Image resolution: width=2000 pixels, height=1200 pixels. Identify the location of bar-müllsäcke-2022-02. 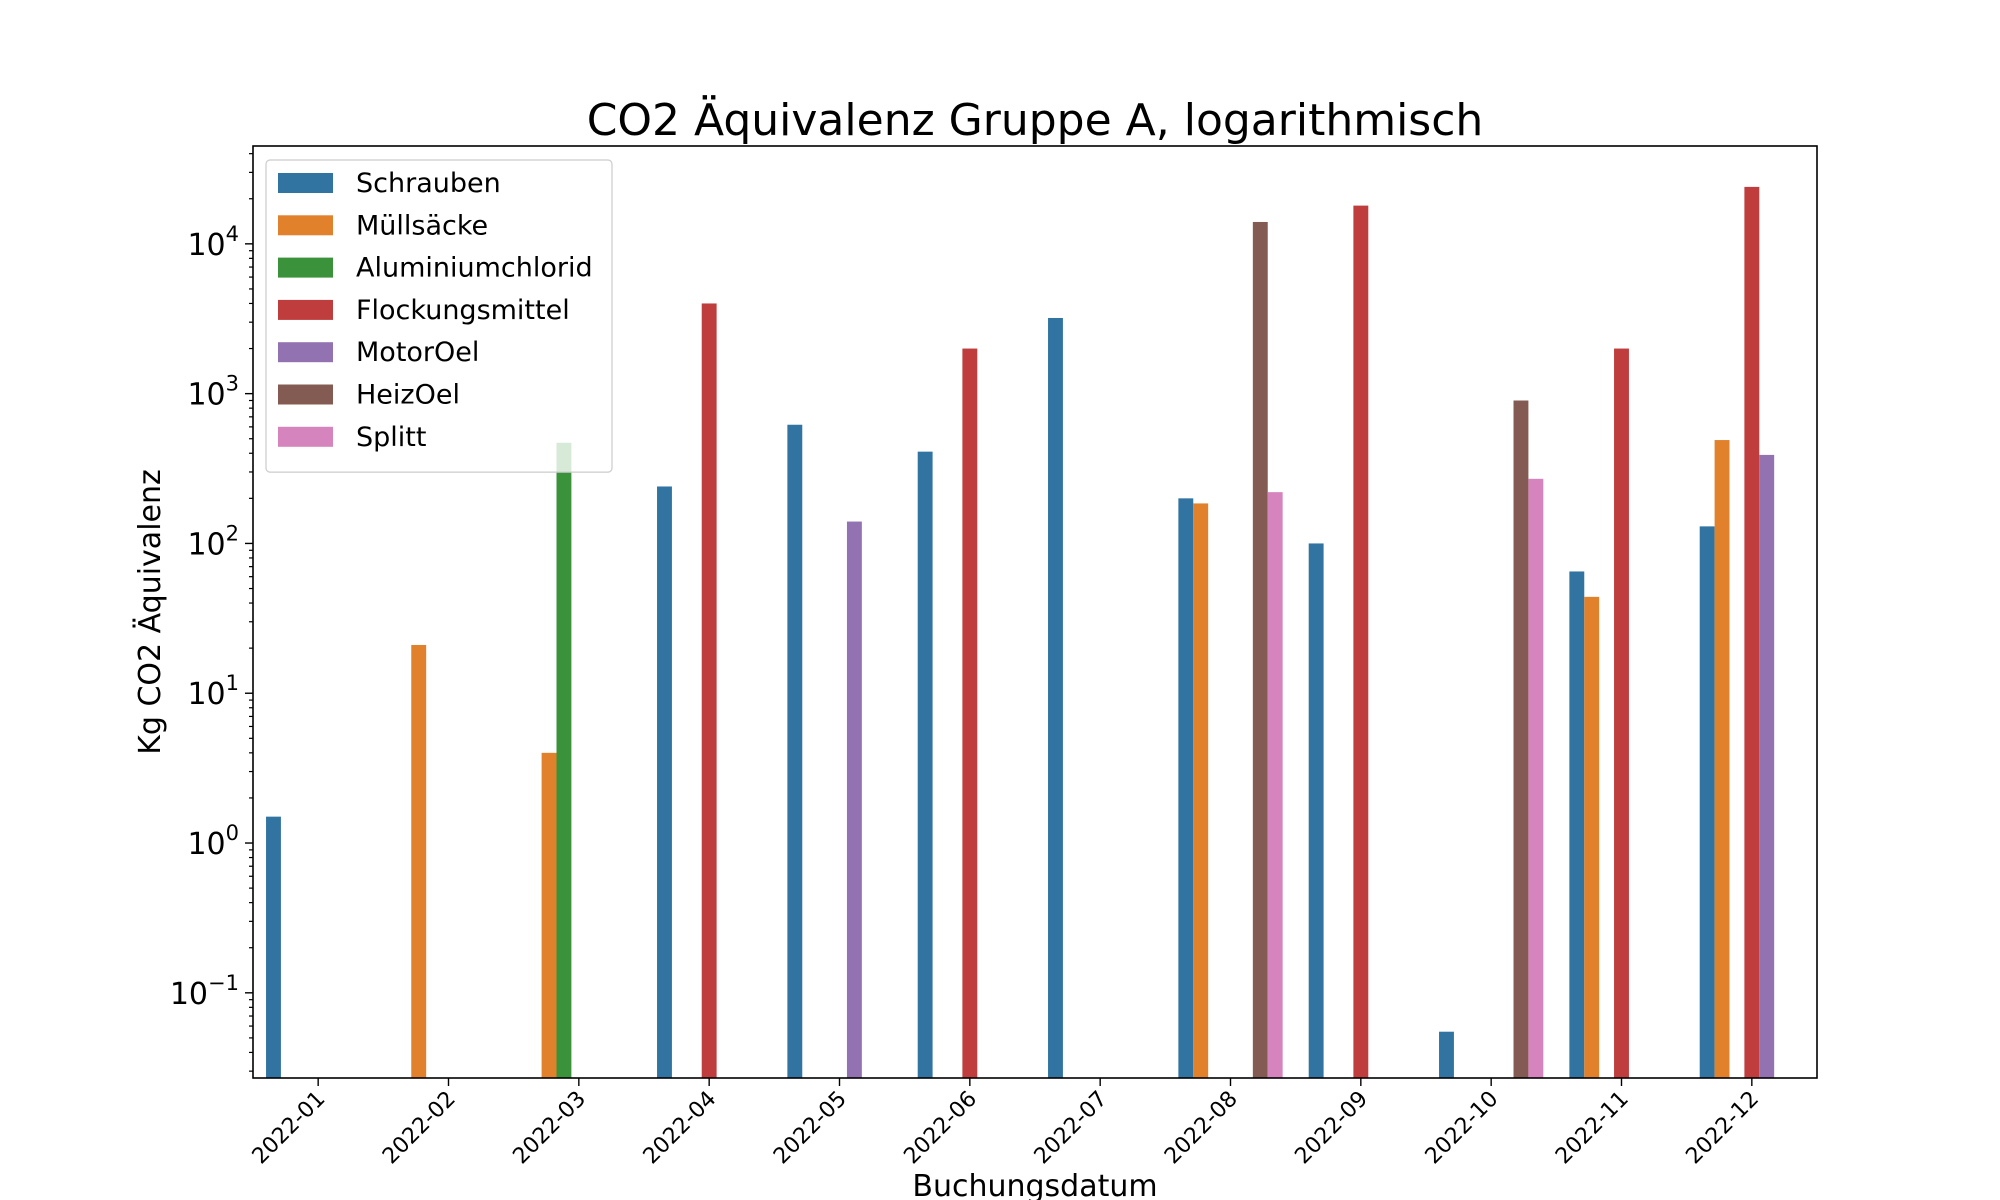
(419, 861).